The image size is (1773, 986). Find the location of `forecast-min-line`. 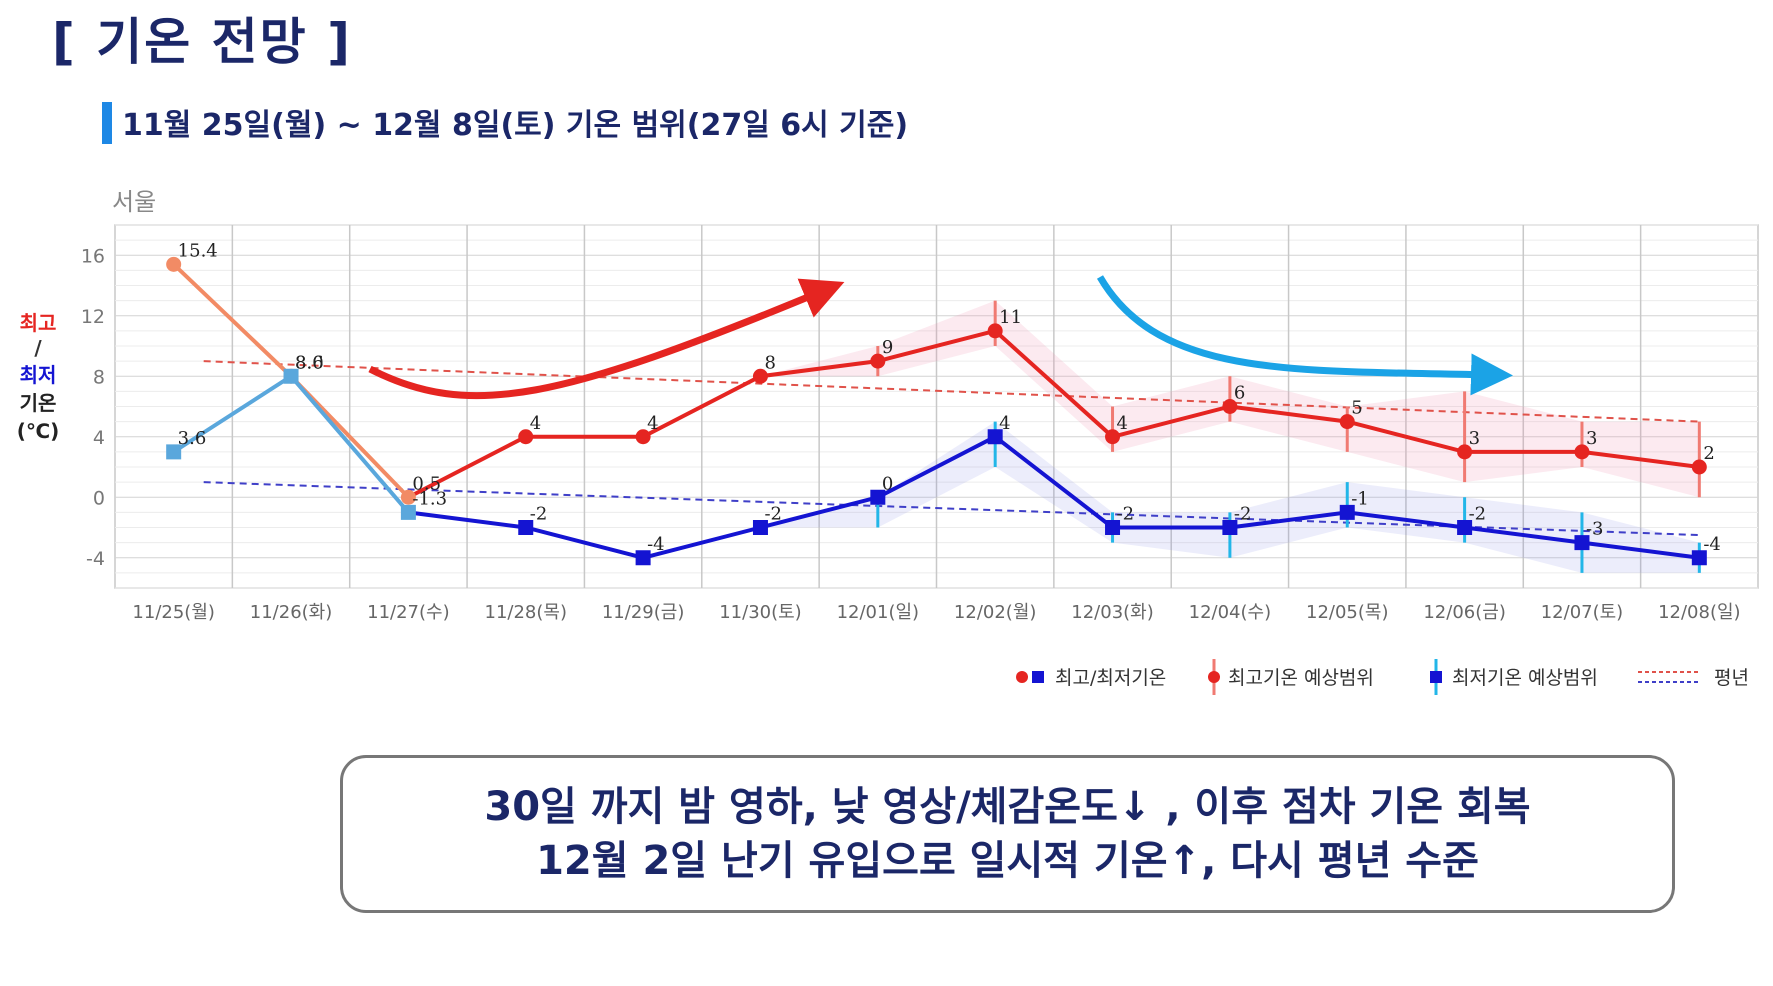

forecast-min-line is located at coordinates (1054, 497).